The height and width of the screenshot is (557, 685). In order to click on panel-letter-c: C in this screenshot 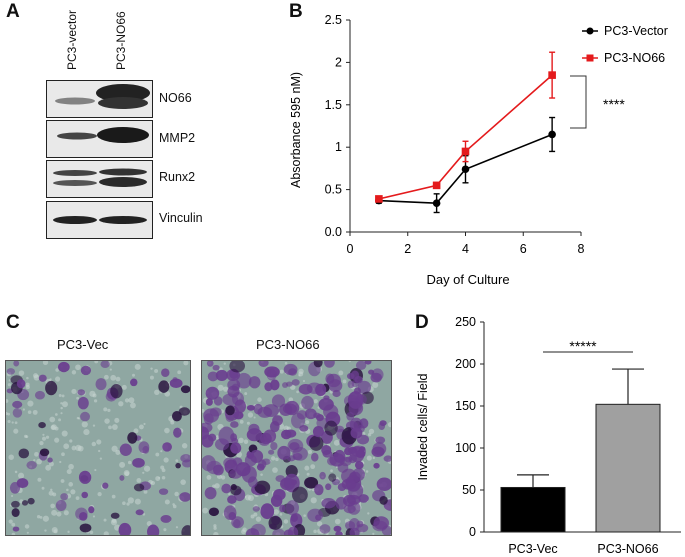, I will do `click(13, 322)`.